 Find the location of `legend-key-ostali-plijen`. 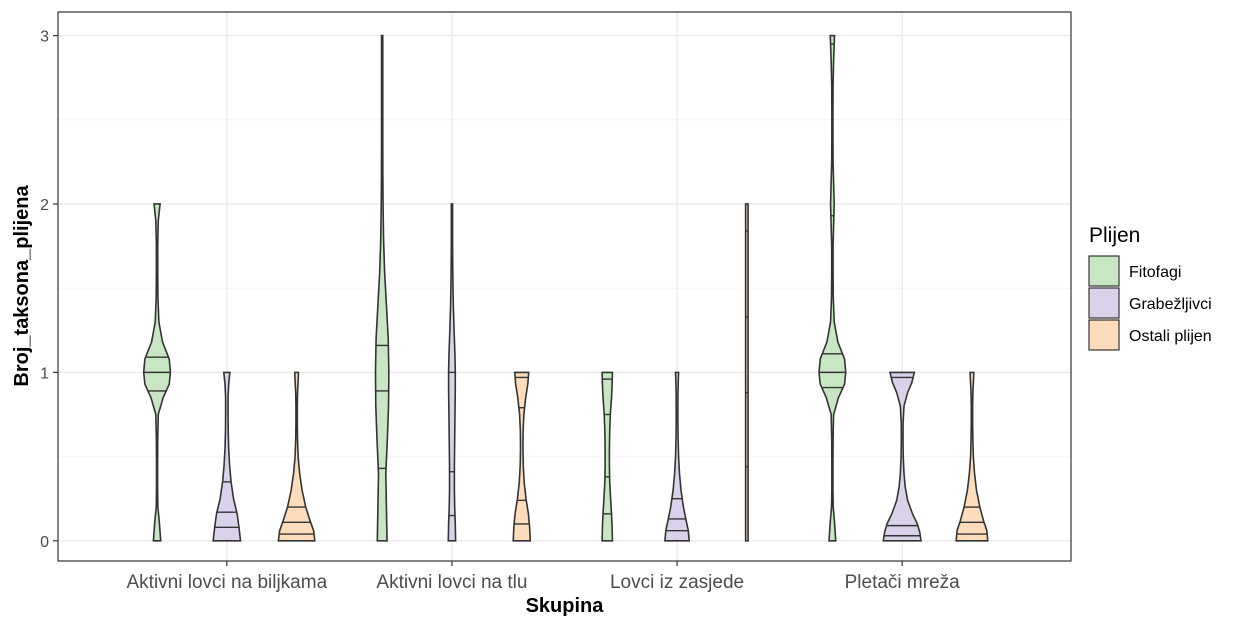

legend-key-ostali-plijen is located at coordinates (1104, 335).